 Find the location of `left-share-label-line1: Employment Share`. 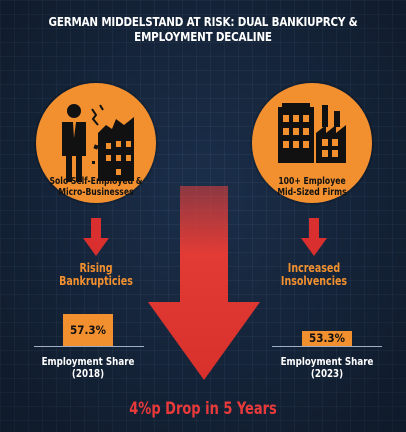

left-share-label-line1: Employment Share is located at coordinates (88, 361).